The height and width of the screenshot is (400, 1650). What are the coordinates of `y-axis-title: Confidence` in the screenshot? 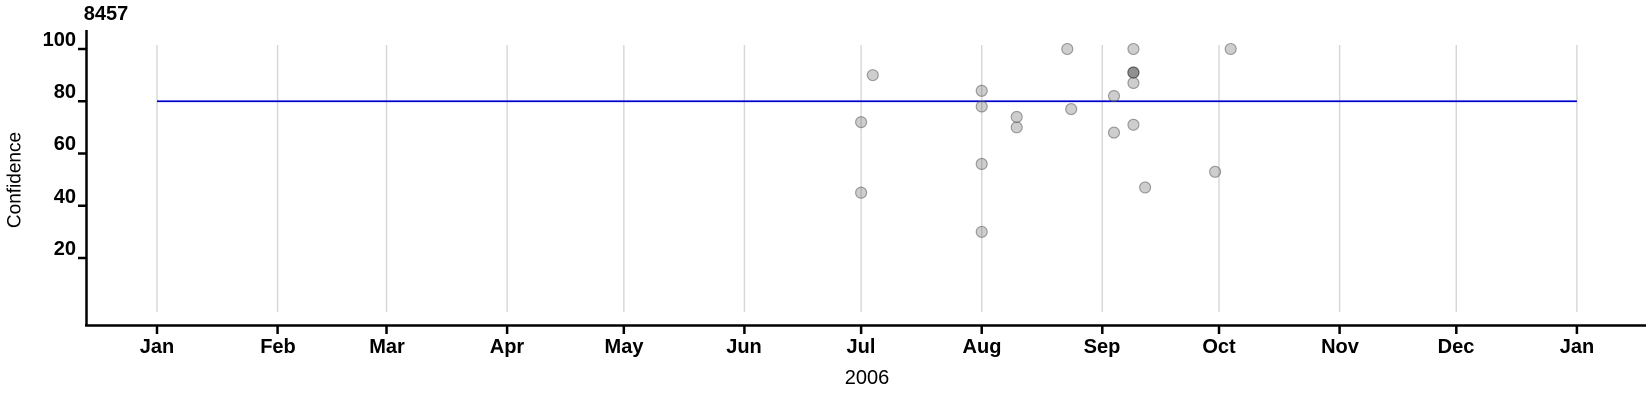 It's located at (15, 180).